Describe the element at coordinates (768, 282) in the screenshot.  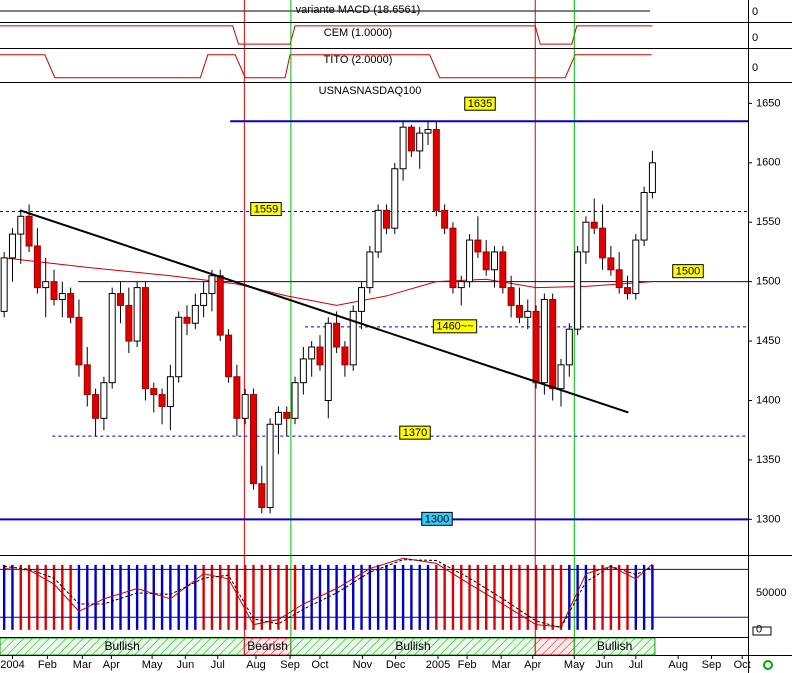
I see `y-tick-label: 1500` at that location.